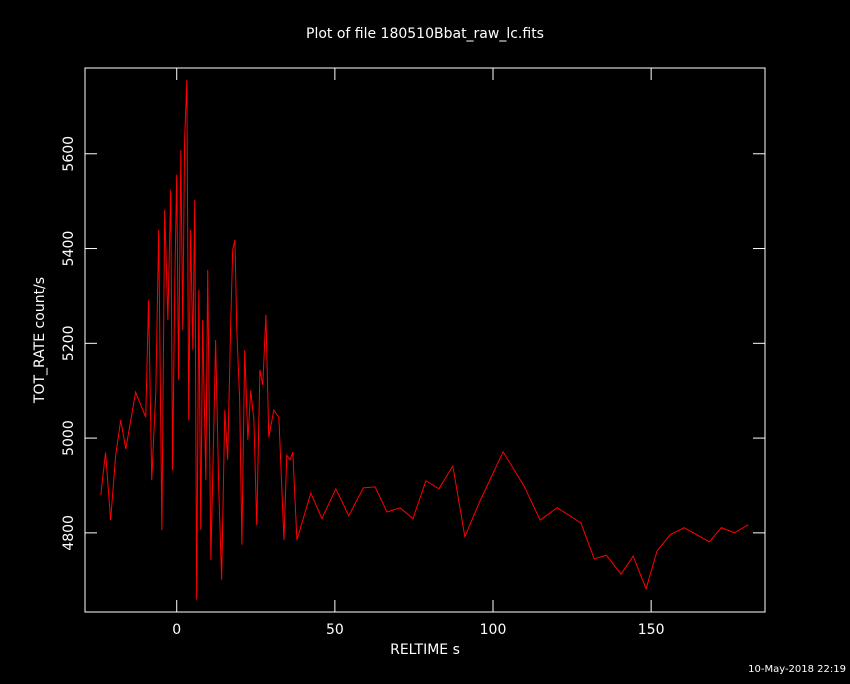  I want to click on timestamp: 10-May-2018 22:19, so click(797, 669).